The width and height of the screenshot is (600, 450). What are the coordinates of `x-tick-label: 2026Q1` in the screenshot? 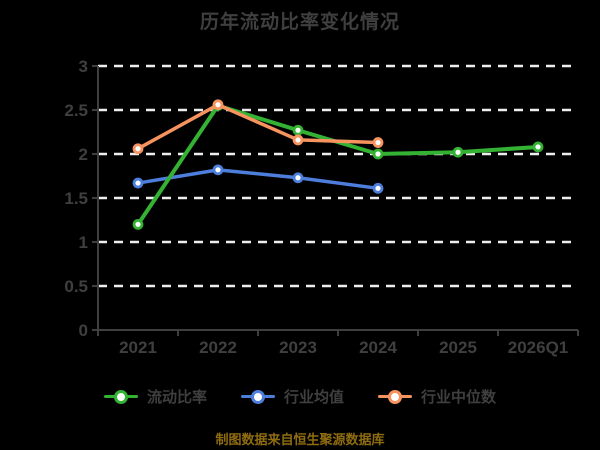 It's located at (538, 347).